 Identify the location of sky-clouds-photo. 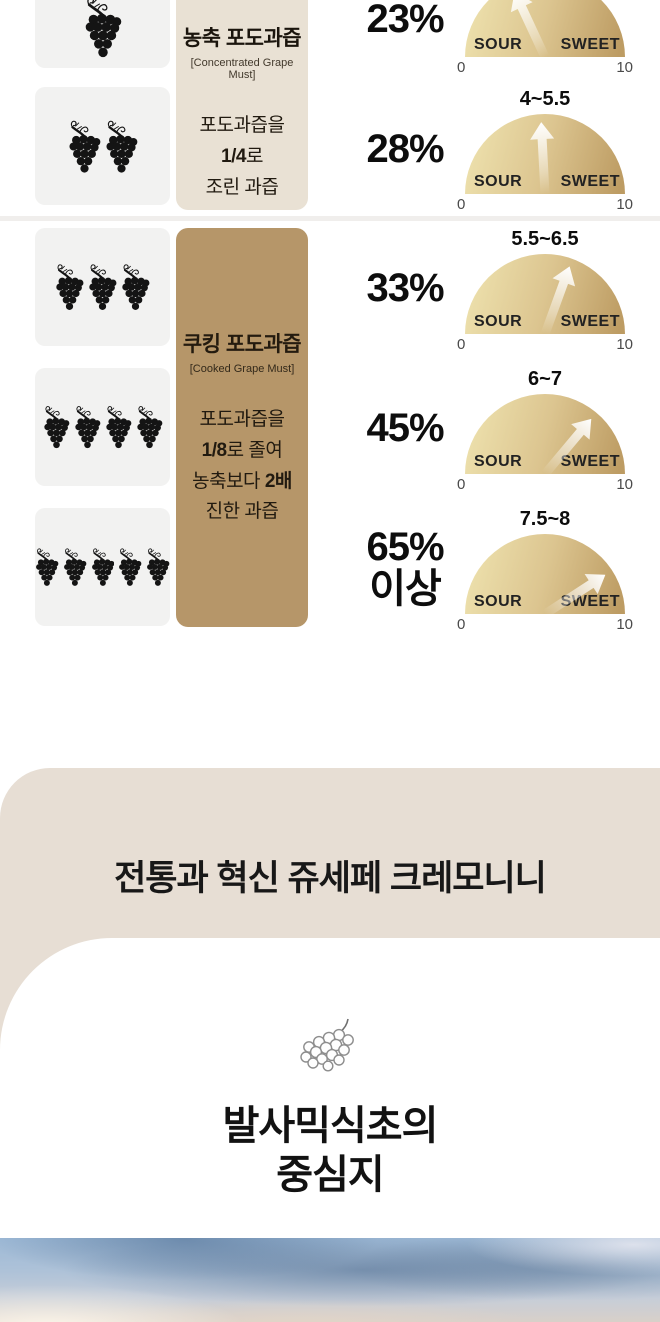
(330, 1280).